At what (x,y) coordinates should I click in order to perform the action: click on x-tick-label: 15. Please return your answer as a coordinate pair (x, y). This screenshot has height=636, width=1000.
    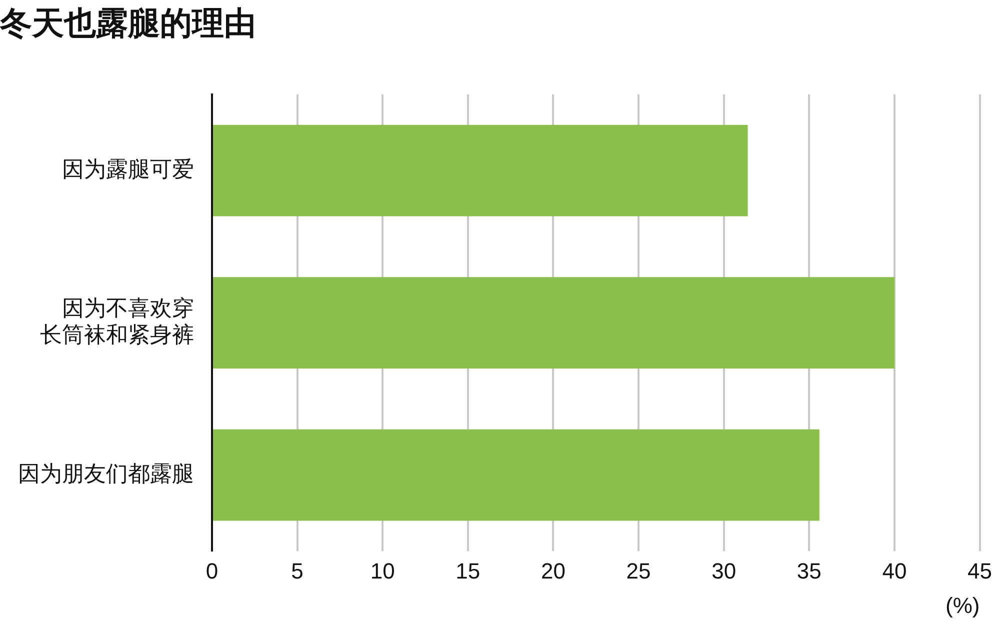
    Looking at the image, I should click on (468, 571).